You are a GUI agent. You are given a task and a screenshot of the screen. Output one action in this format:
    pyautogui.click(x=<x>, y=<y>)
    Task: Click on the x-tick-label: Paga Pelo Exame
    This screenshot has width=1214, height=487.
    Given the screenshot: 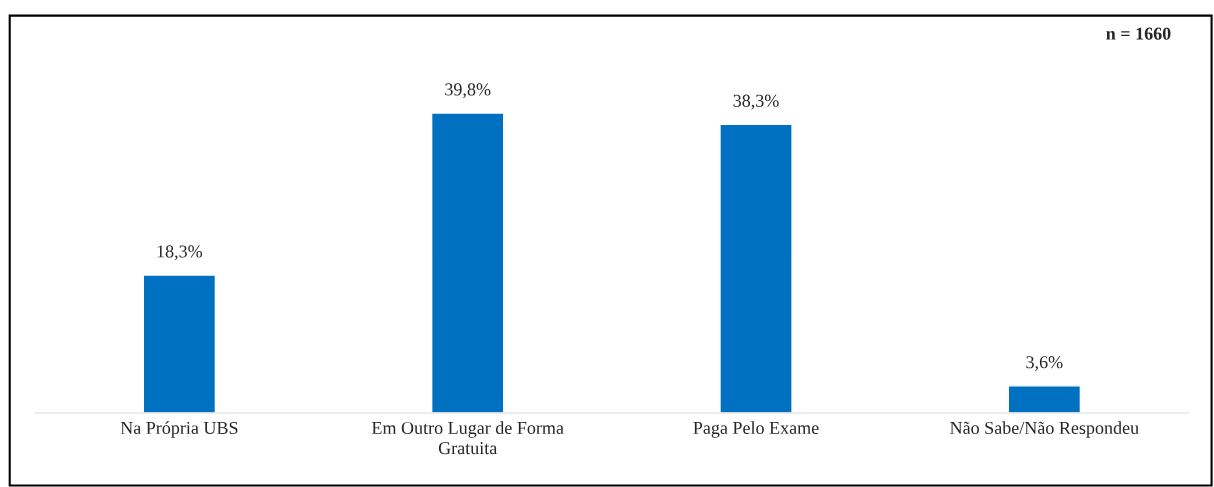 What is the action you would take?
    pyautogui.click(x=756, y=429)
    